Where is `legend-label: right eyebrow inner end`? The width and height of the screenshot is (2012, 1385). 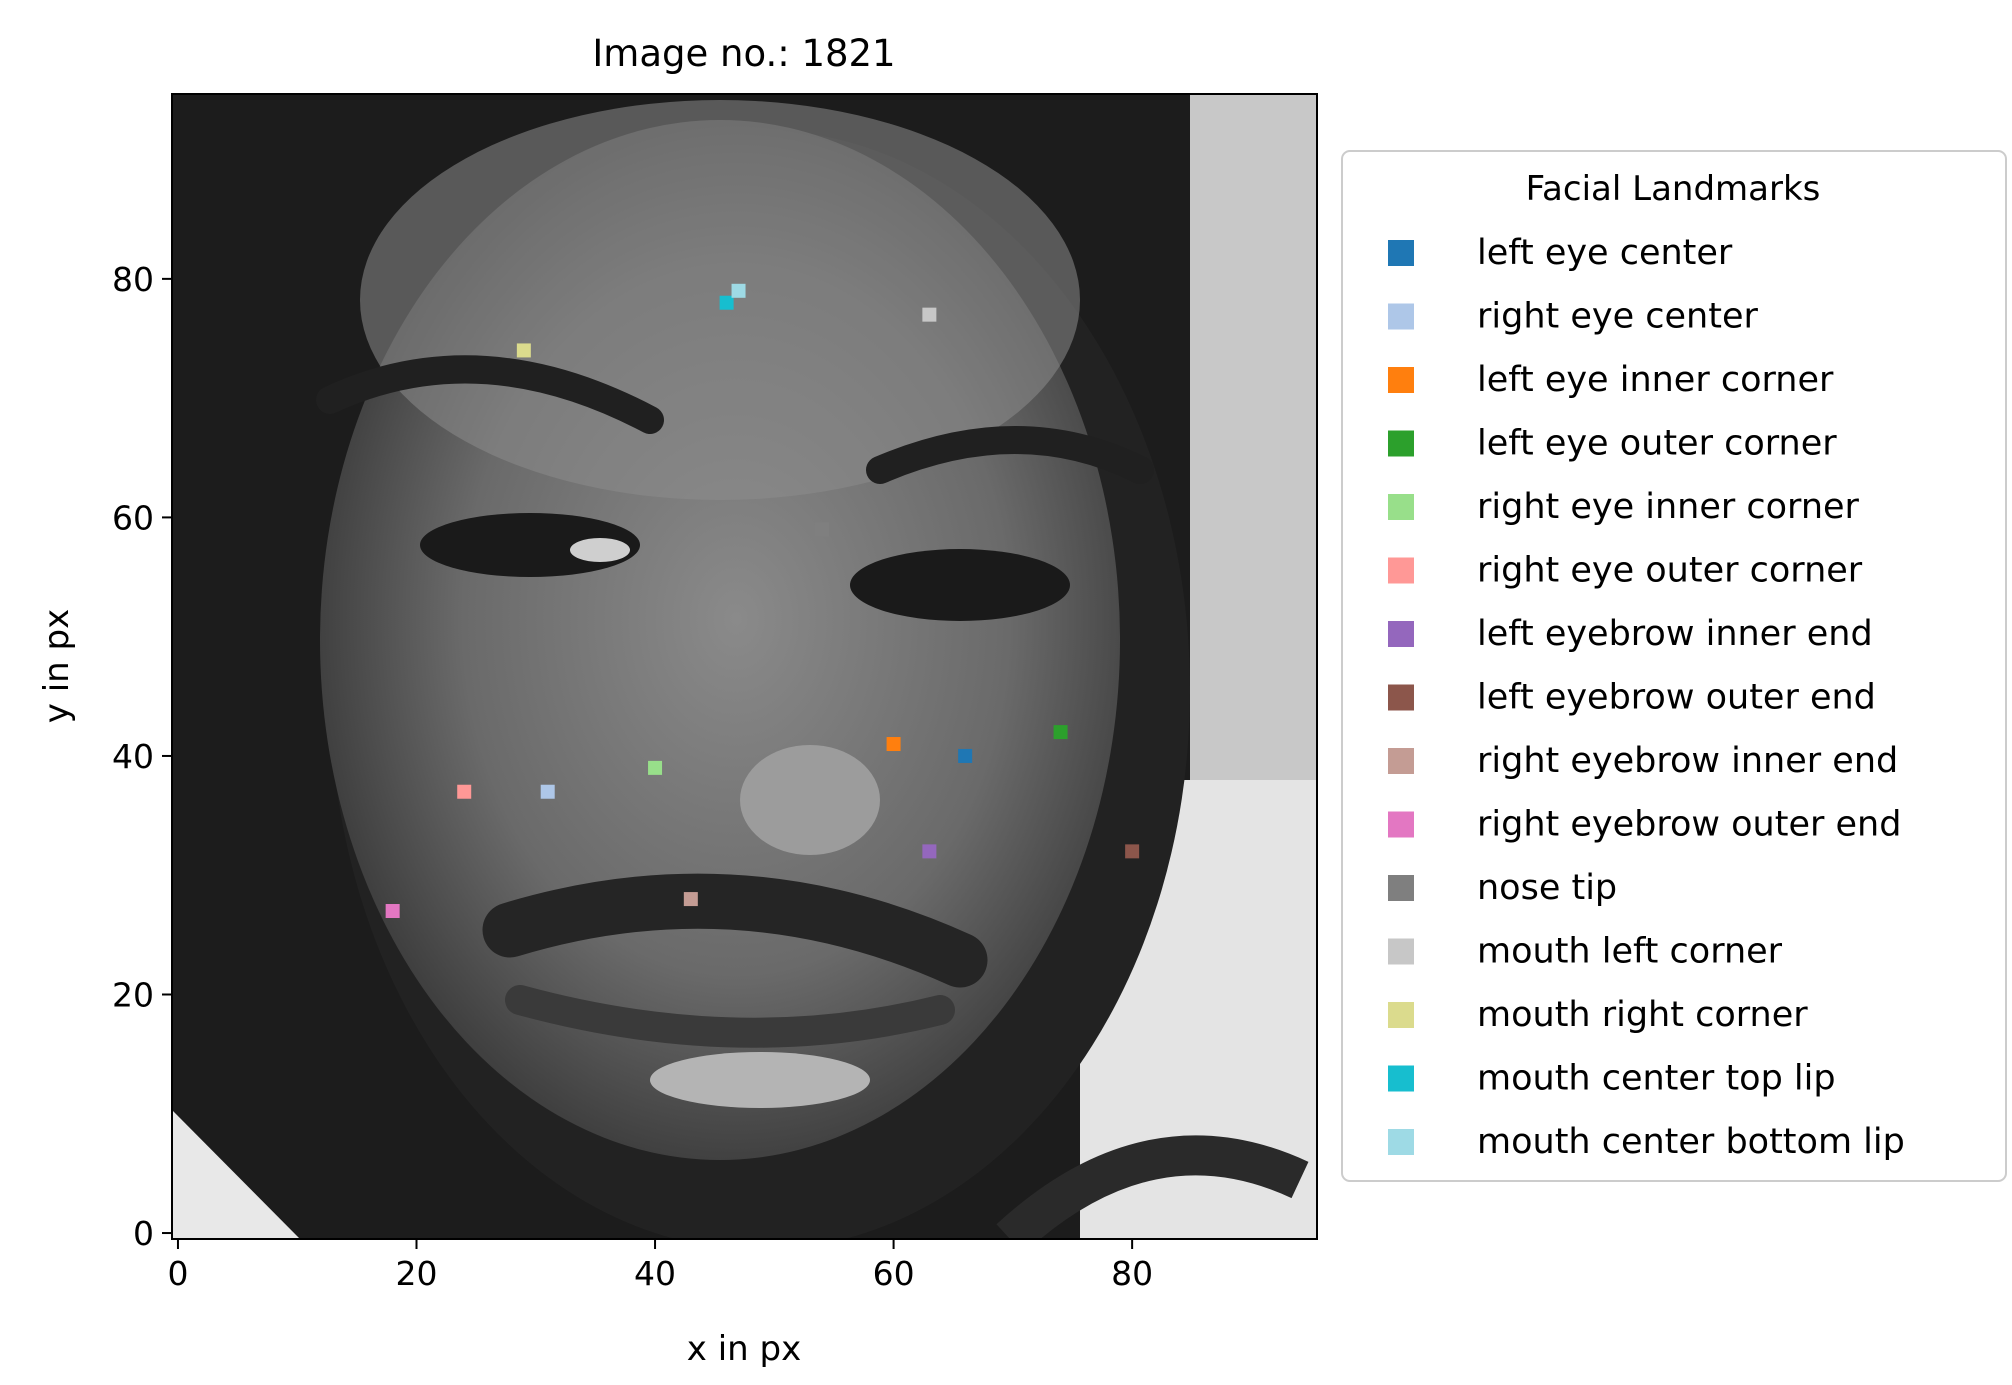 legend-label: right eyebrow inner end is located at coordinates (1687, 761).